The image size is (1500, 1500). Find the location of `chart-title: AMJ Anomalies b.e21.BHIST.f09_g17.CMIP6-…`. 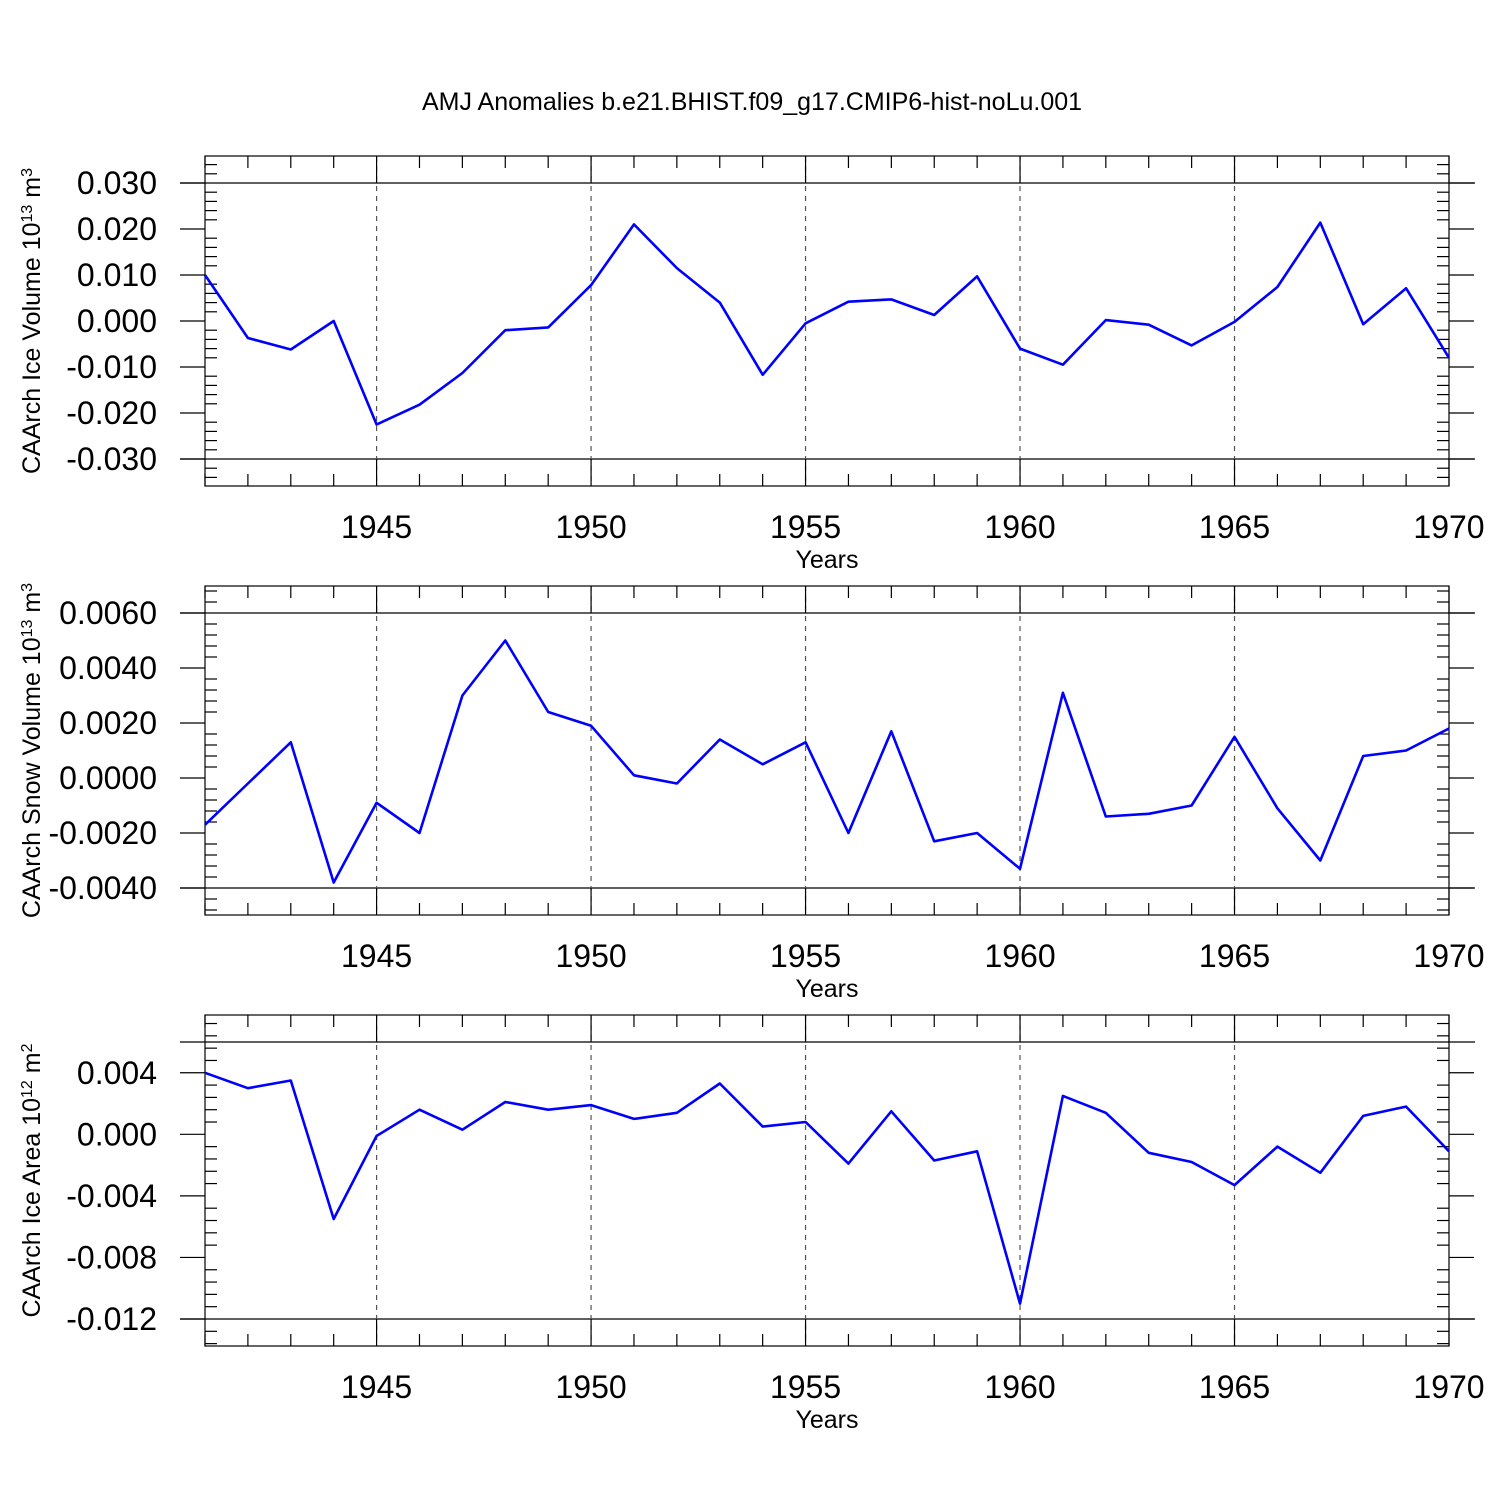

chart-title: AMJ Anomalies b.e21.BHIST.f09_g17.CMIP6-… is located at coordinates (752, 102).